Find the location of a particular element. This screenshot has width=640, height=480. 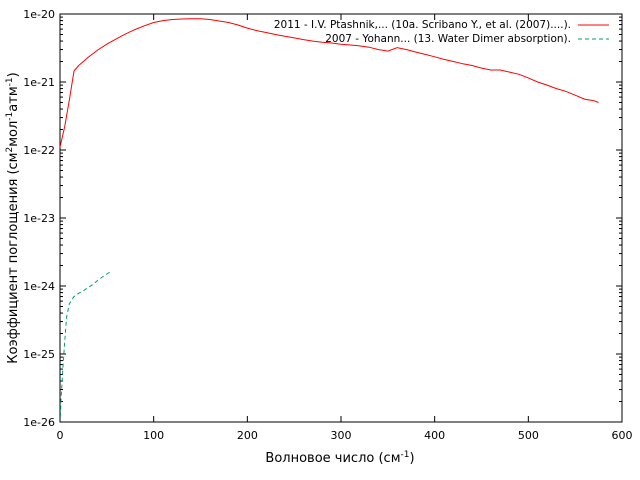

y-tick-label: 1e-24 is located at coordinates (39, 286).